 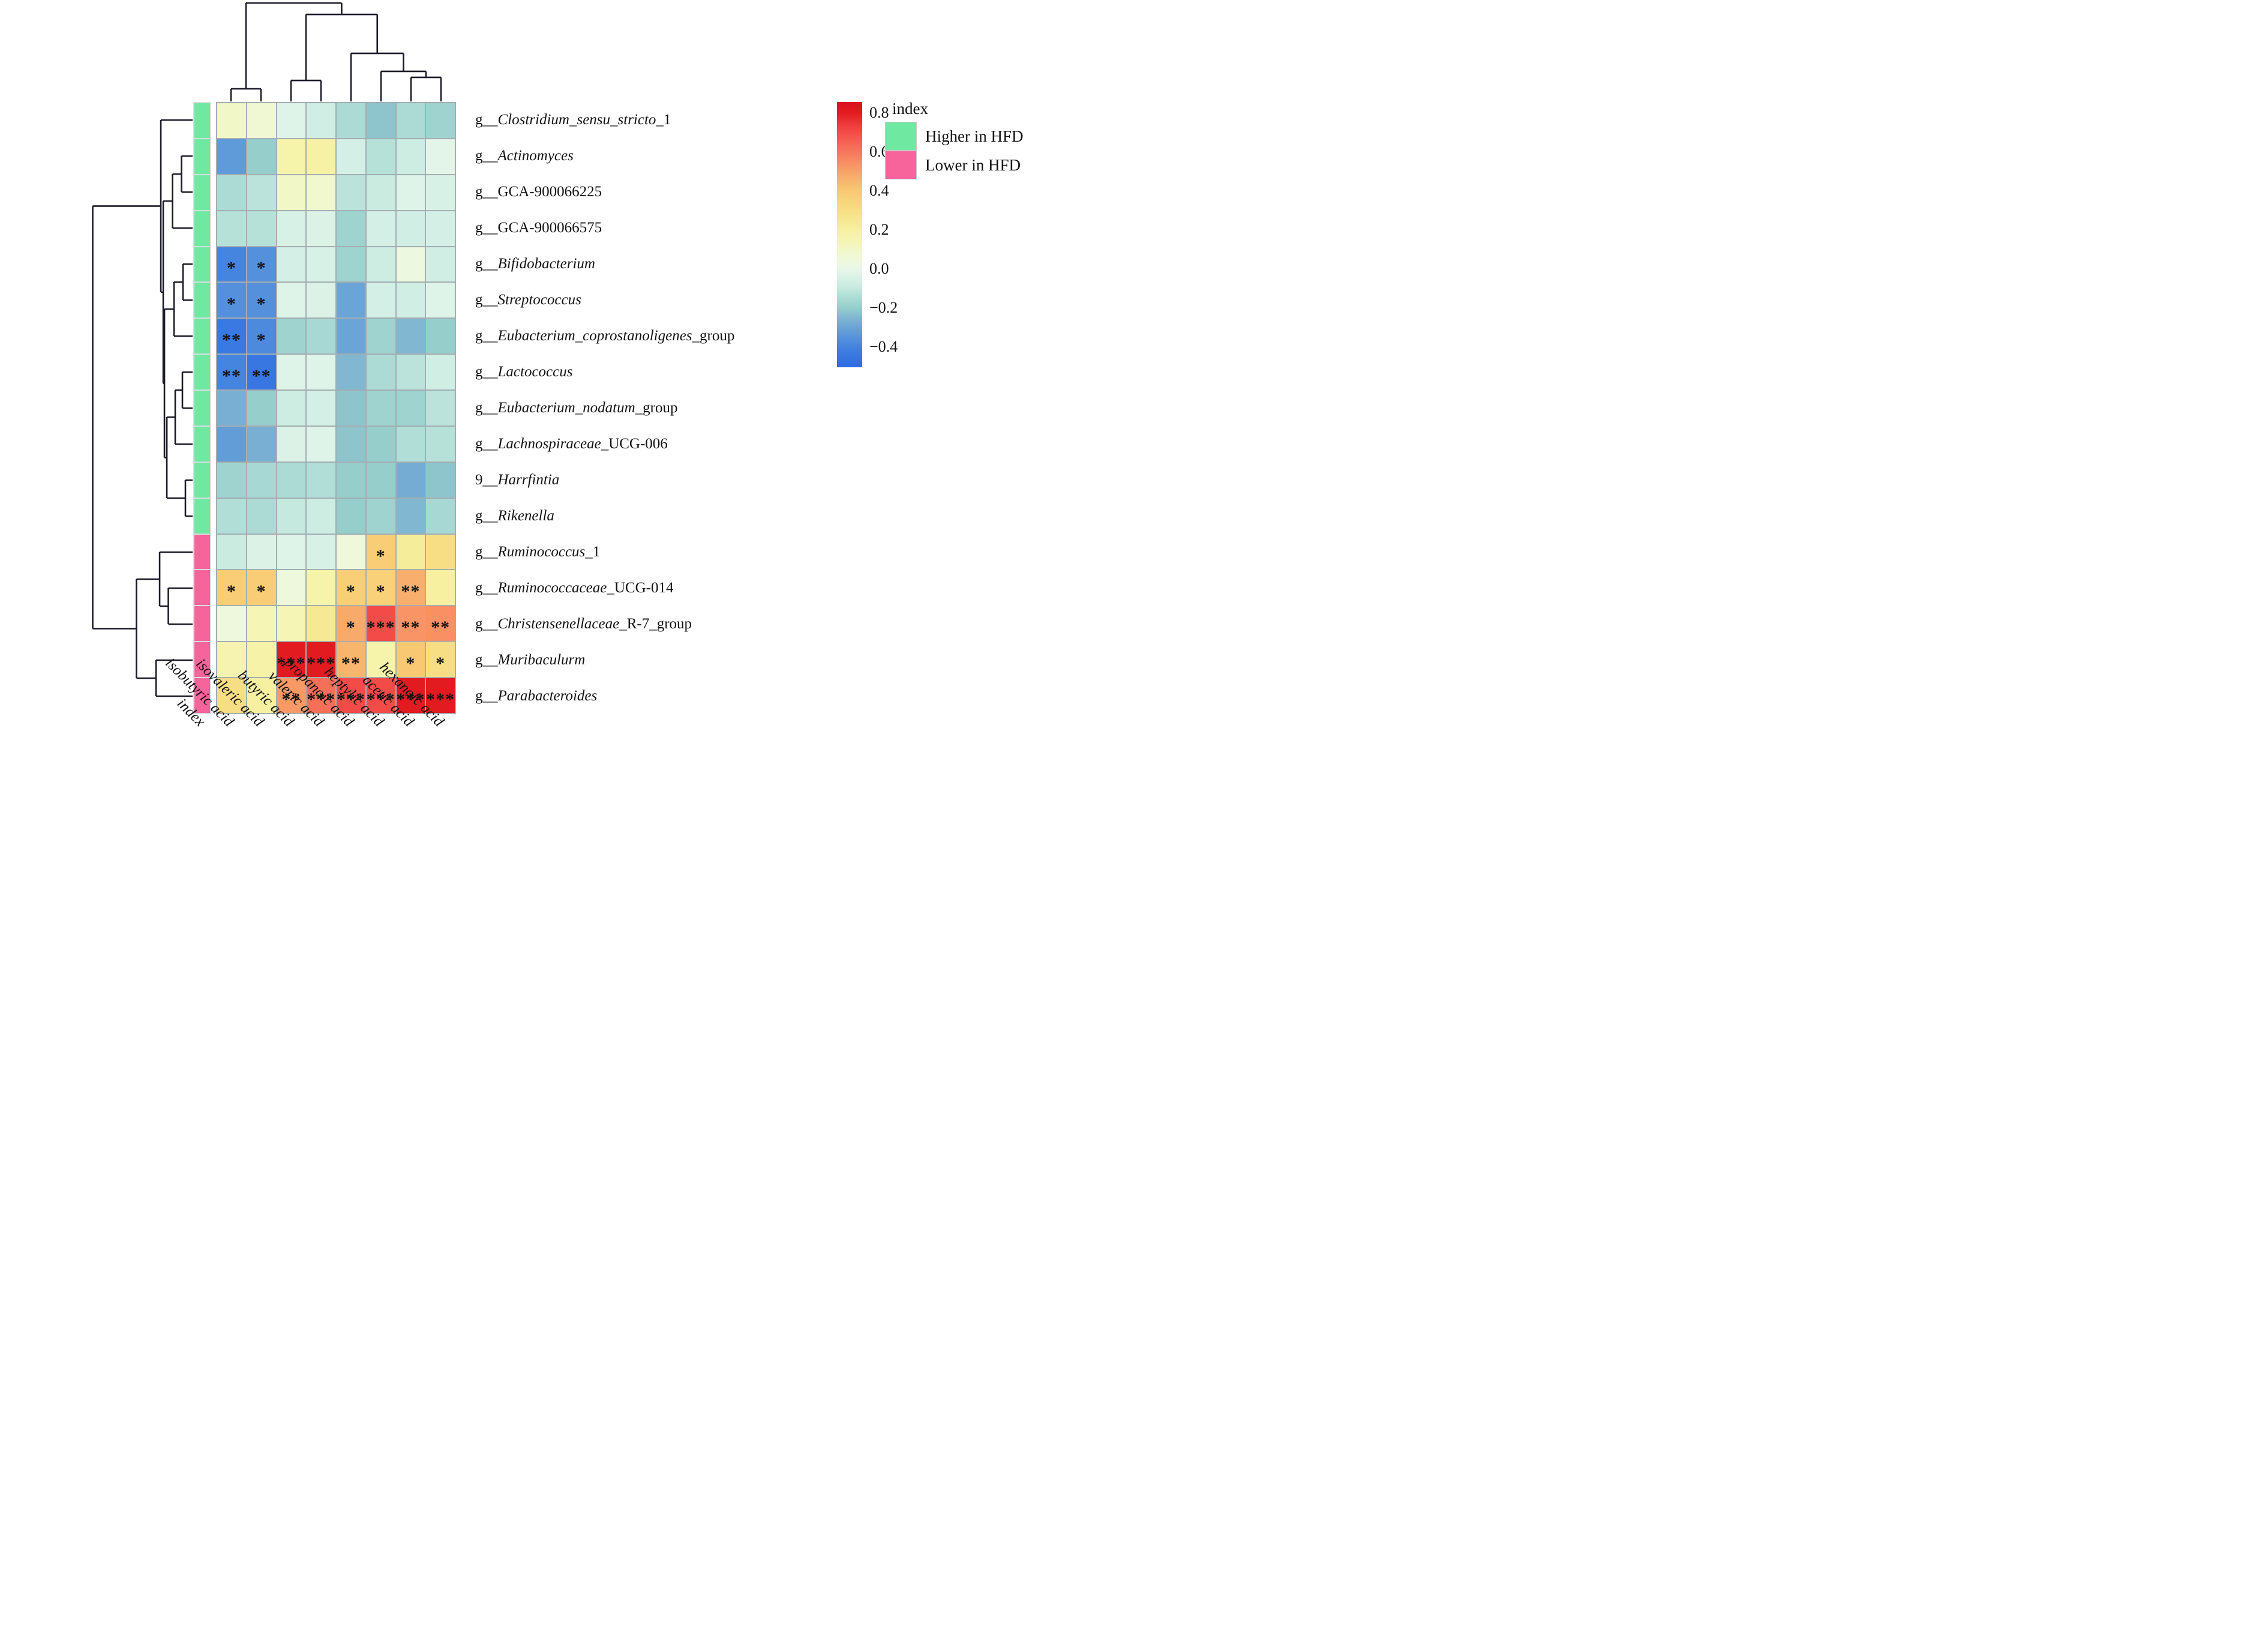 What do you see at coordinates (530, 660) in the screenshot?
I see `row-label: g__Muribaculurm` at bounding box center [530, 660].